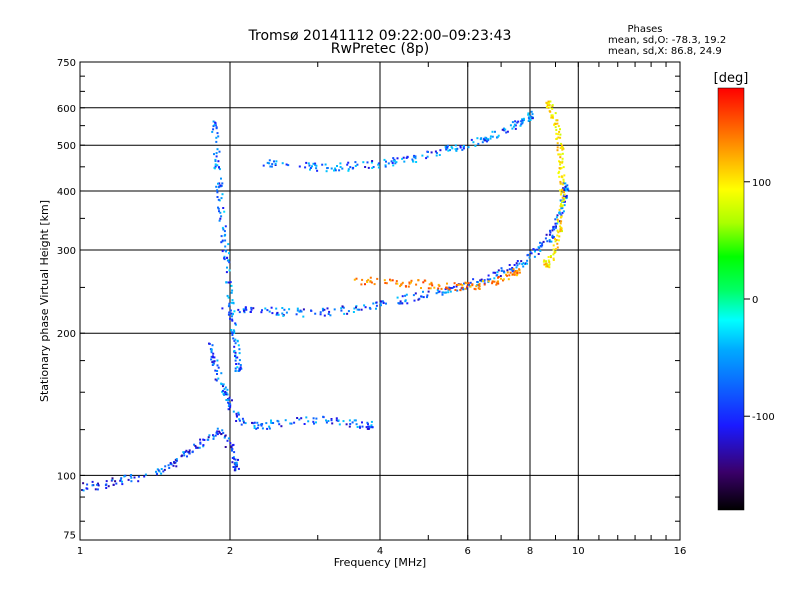  I want to click on x-tick-label: 10, so click(578, 551).